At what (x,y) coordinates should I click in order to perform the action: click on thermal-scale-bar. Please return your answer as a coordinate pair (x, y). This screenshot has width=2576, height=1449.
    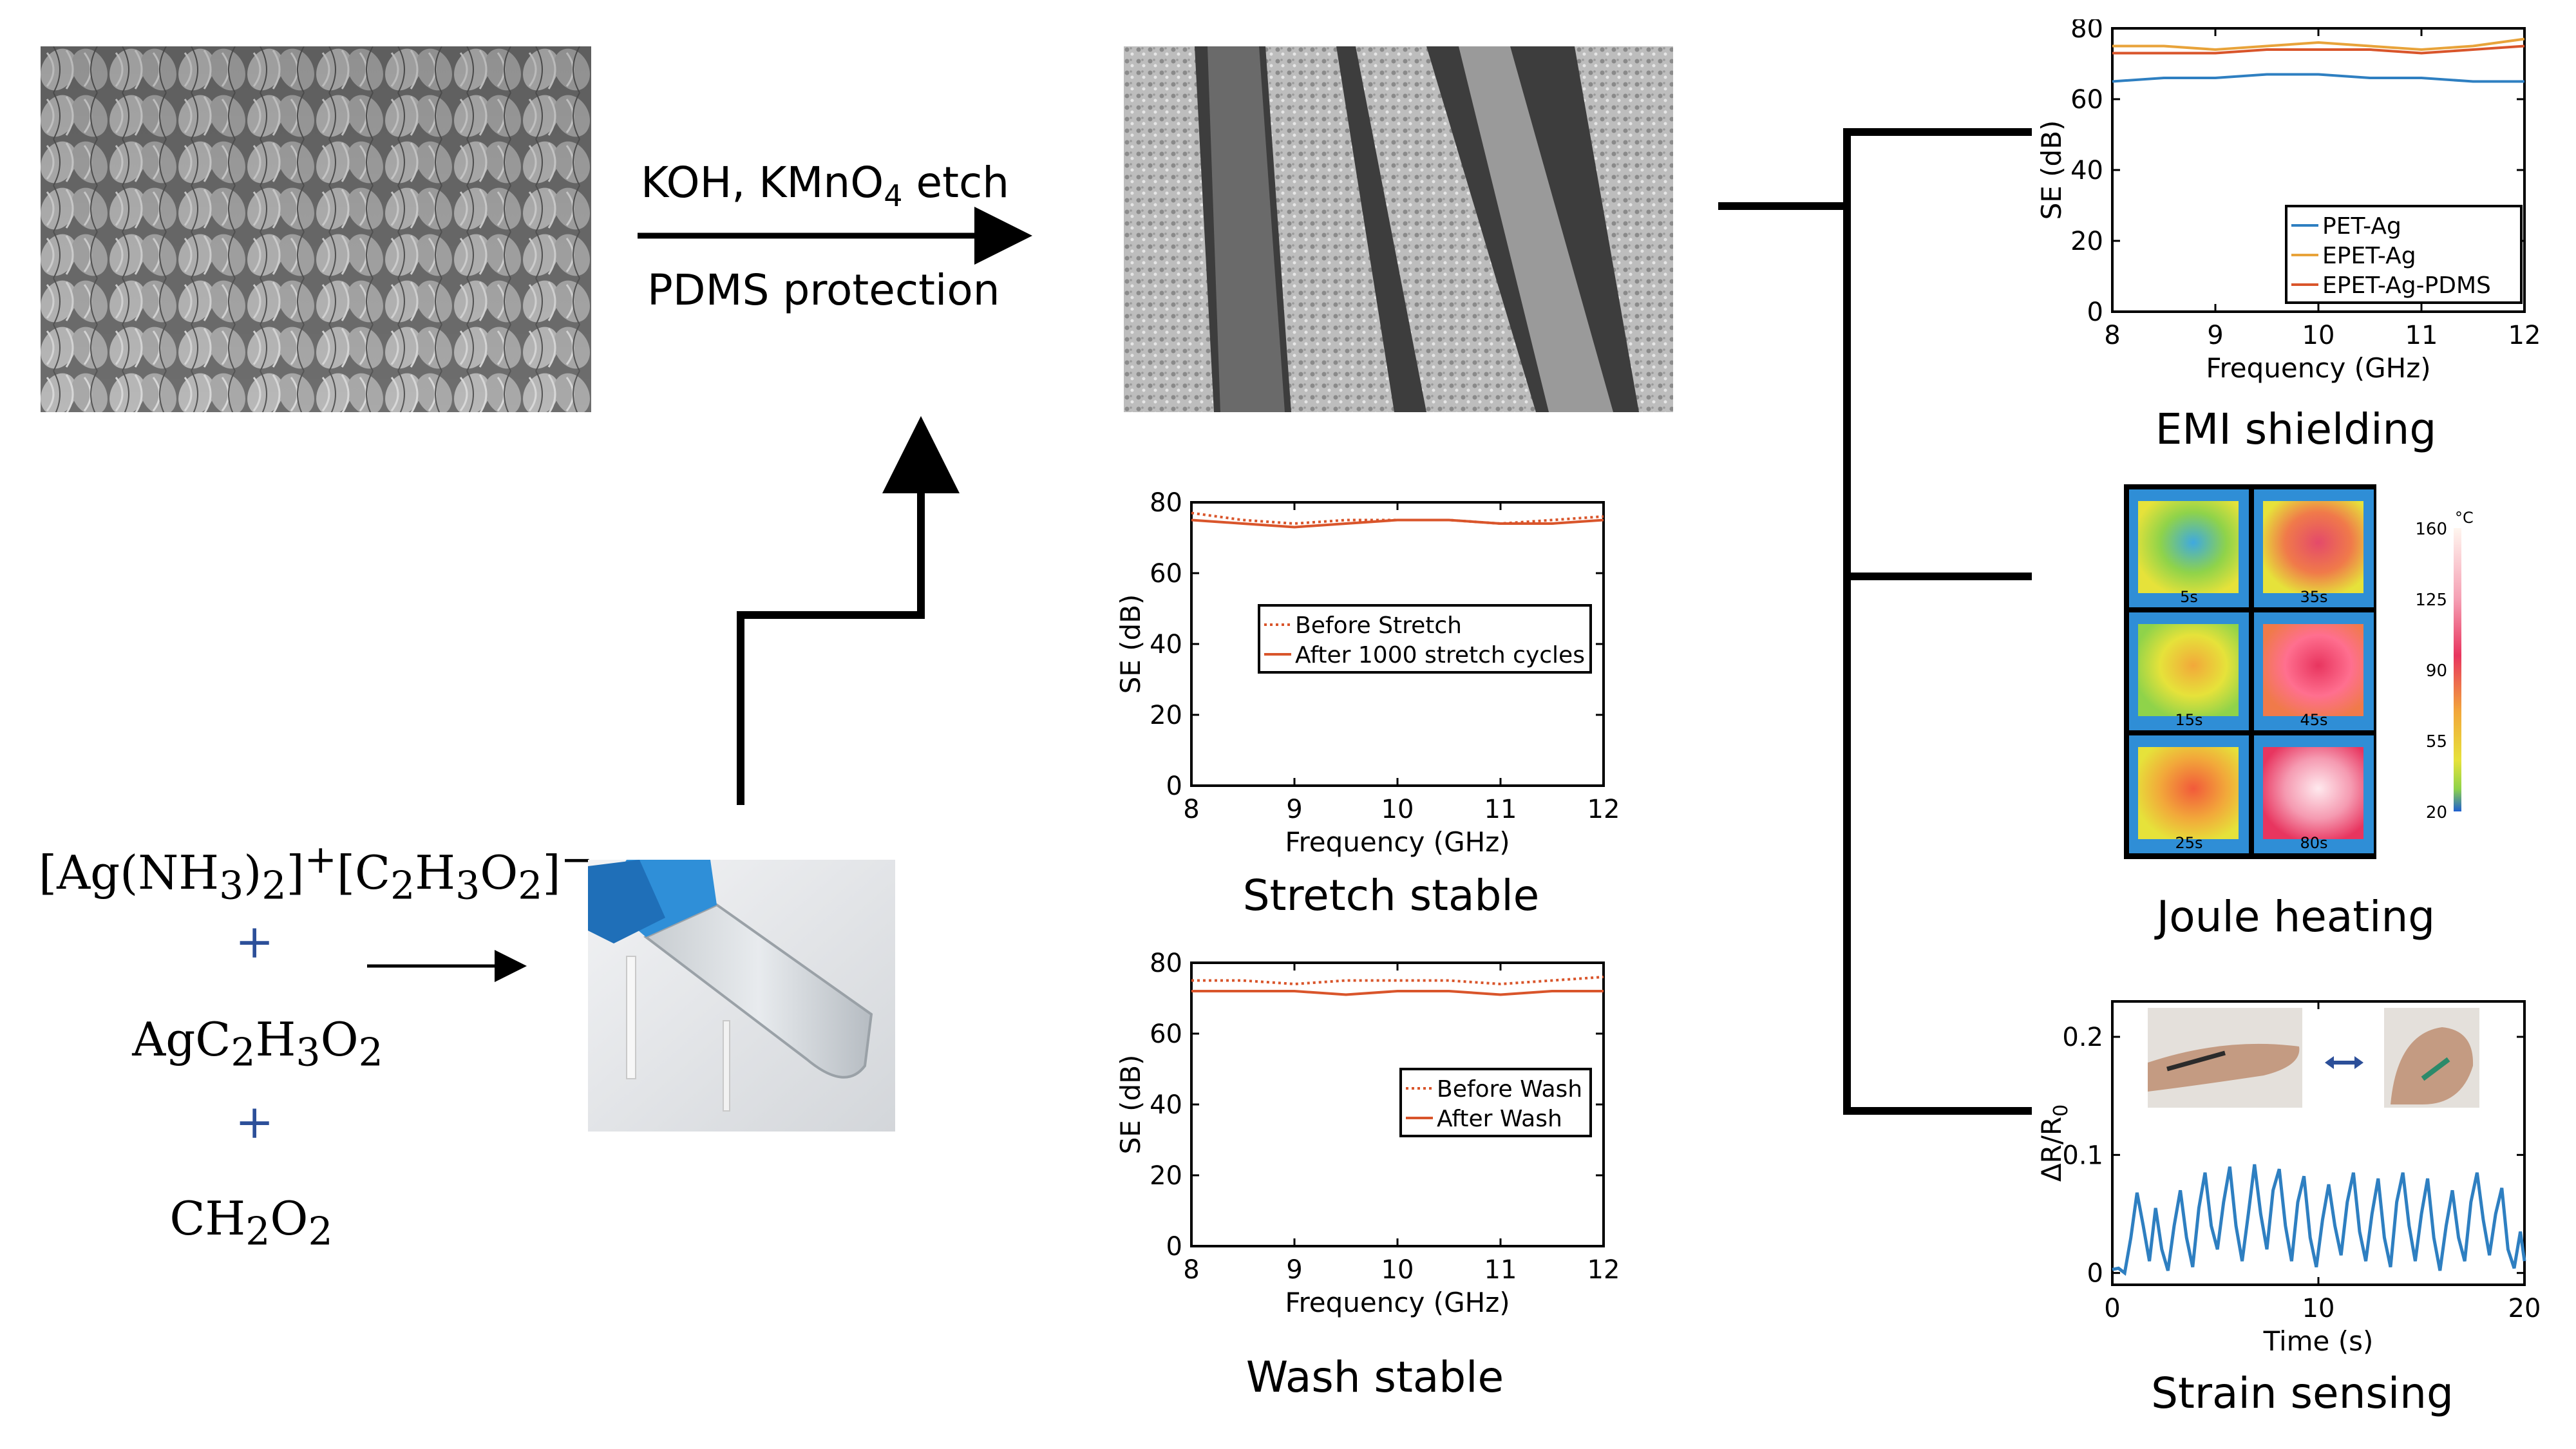
    Looking at the image, I should click on (2458, 669).